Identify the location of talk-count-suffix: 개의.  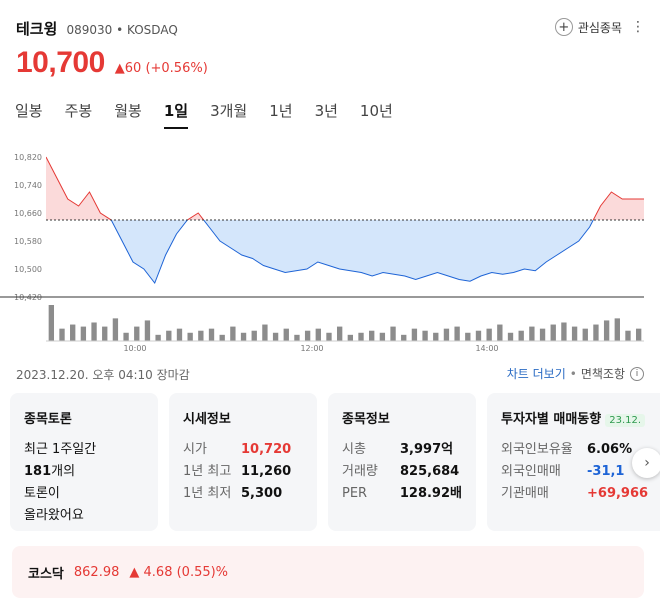
(63, 471).